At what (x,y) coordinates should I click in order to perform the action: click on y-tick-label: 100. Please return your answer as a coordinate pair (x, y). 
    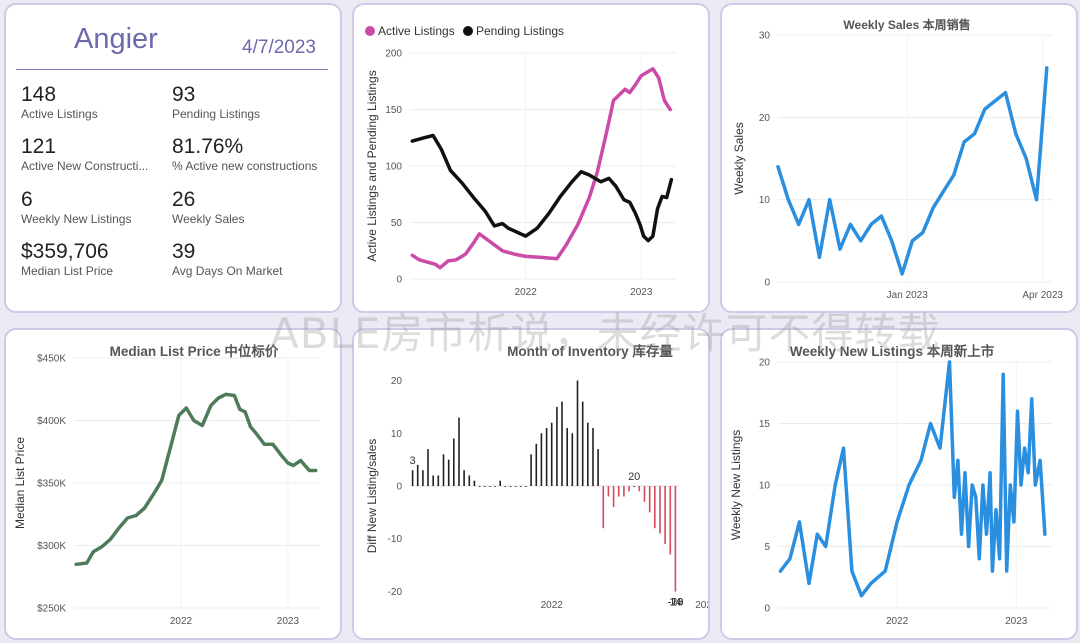
    Looking at the image, I should click on (393, 167).